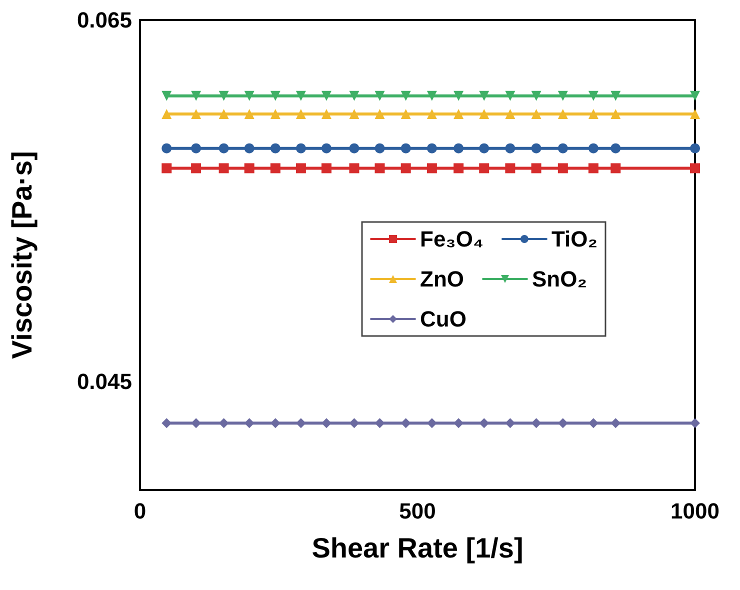  I want to click on y-tick-label: 0.045, so click(104, 381).